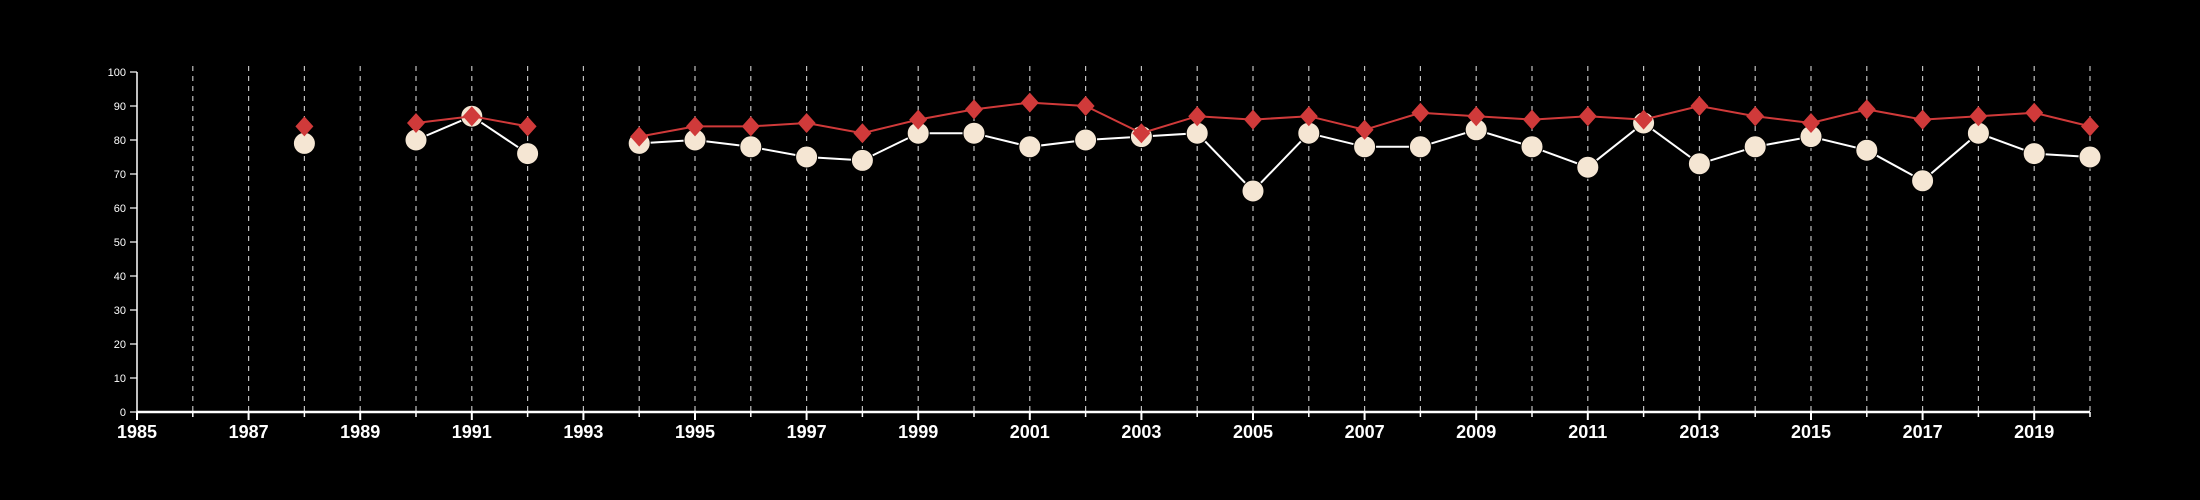 This screenshot has height=500, width=2200. What do you see at coordinates (1365, 432) in the screenshot?
I see `x-tick-label-2007: 2007` at bounding box center [1365, 432].